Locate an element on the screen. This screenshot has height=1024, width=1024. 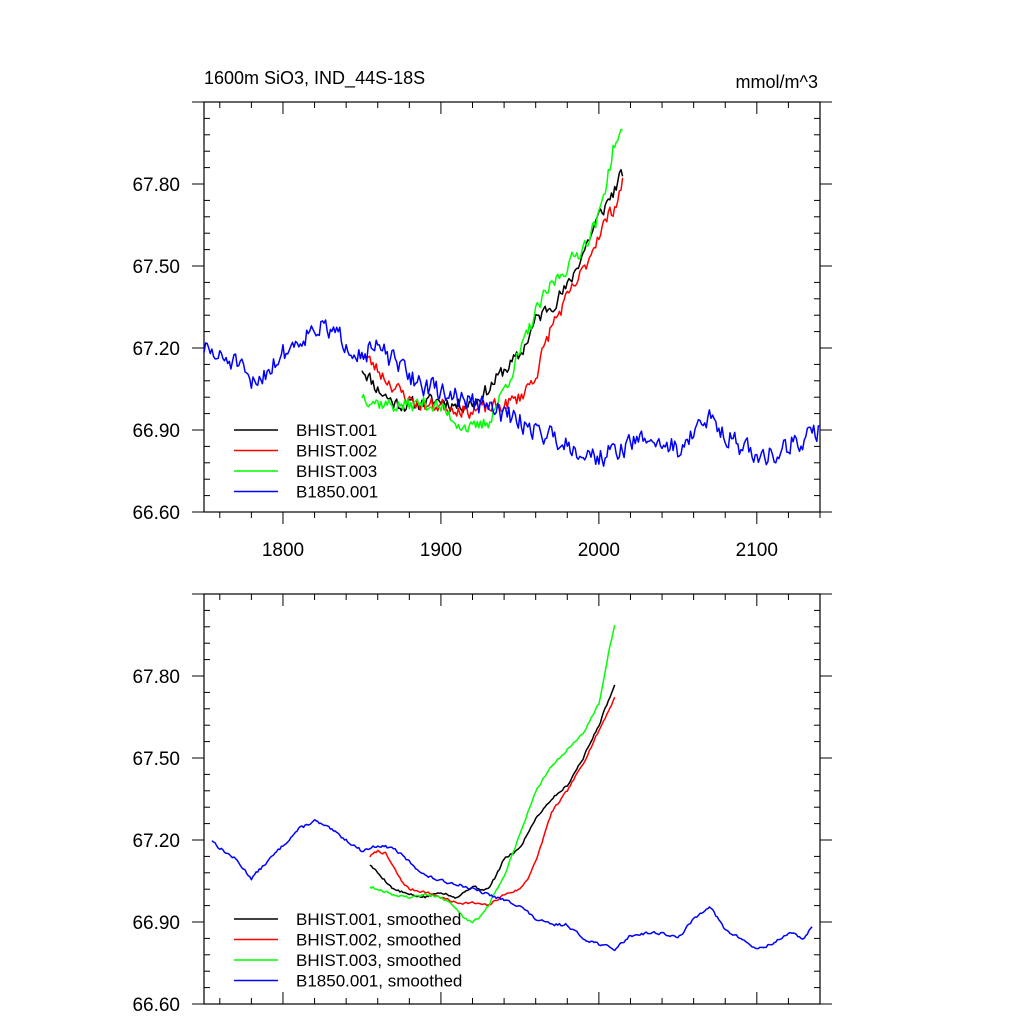
series-line-bhist-002-smoothed is located at coordinates (492, 801).